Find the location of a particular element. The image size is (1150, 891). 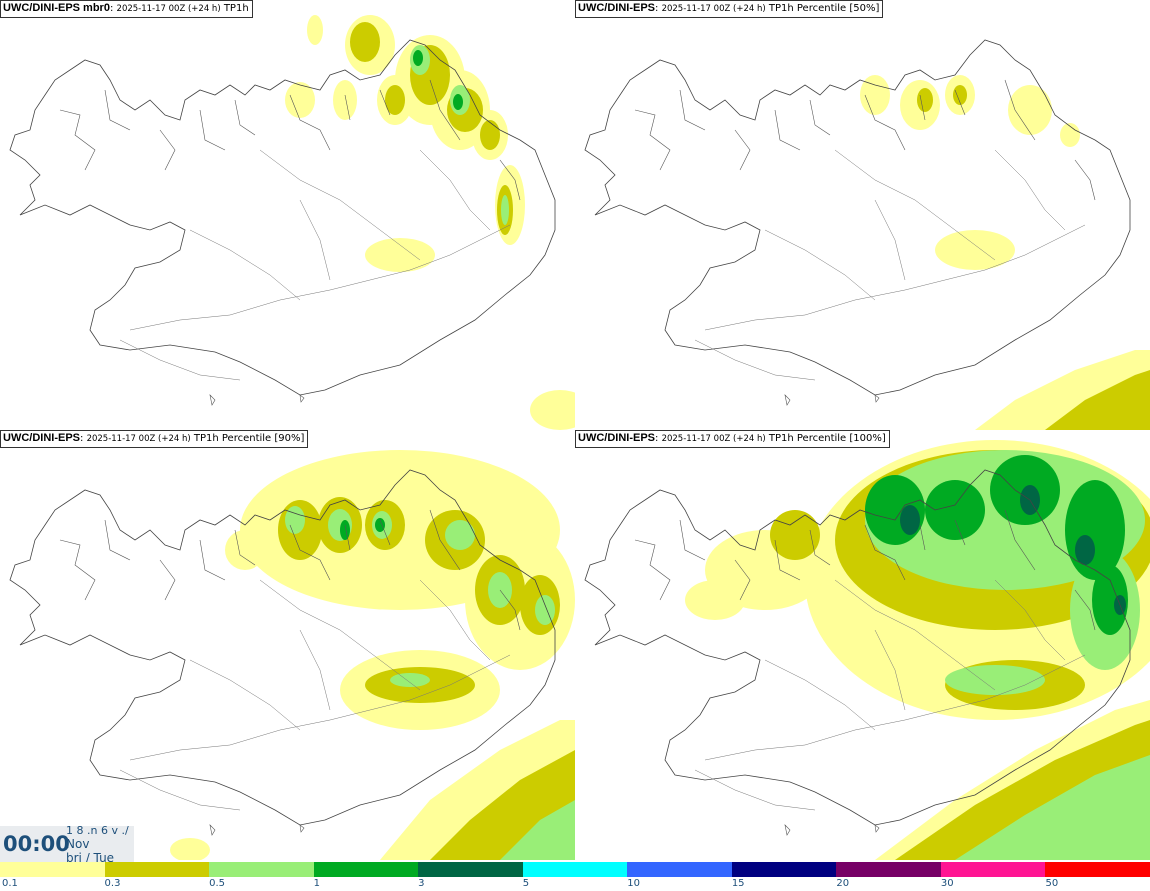

colorbar-label: 30 is located at coordinates (947, 883).